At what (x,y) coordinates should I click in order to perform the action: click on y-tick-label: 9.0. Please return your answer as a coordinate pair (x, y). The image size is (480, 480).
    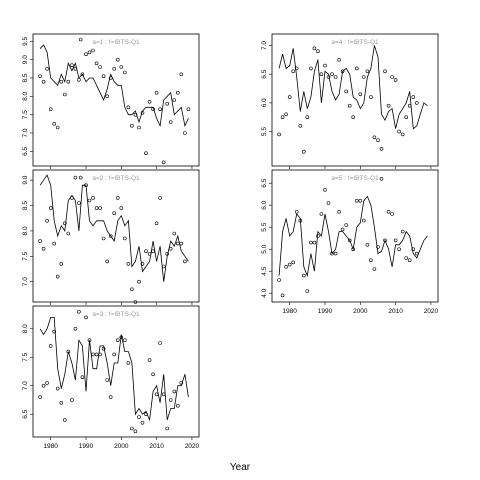
    Looking at the image, I should click on (25, 179).